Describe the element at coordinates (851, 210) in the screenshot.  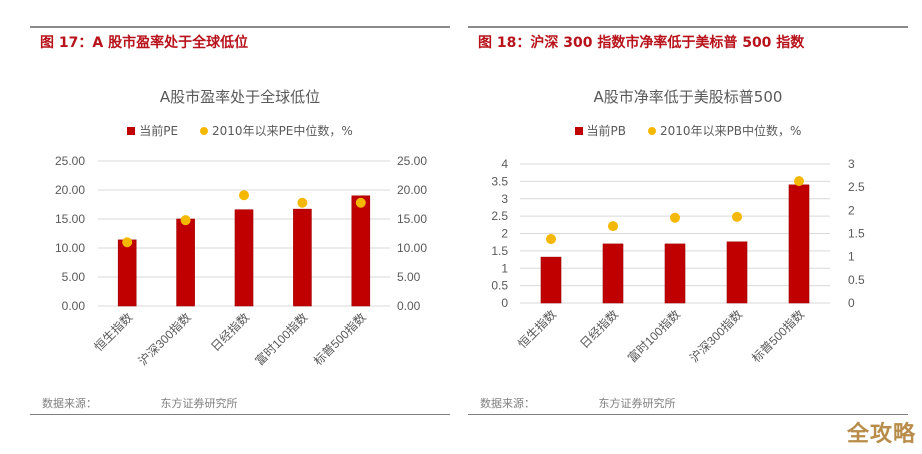
I see `y-right-tick: 2` at that location.